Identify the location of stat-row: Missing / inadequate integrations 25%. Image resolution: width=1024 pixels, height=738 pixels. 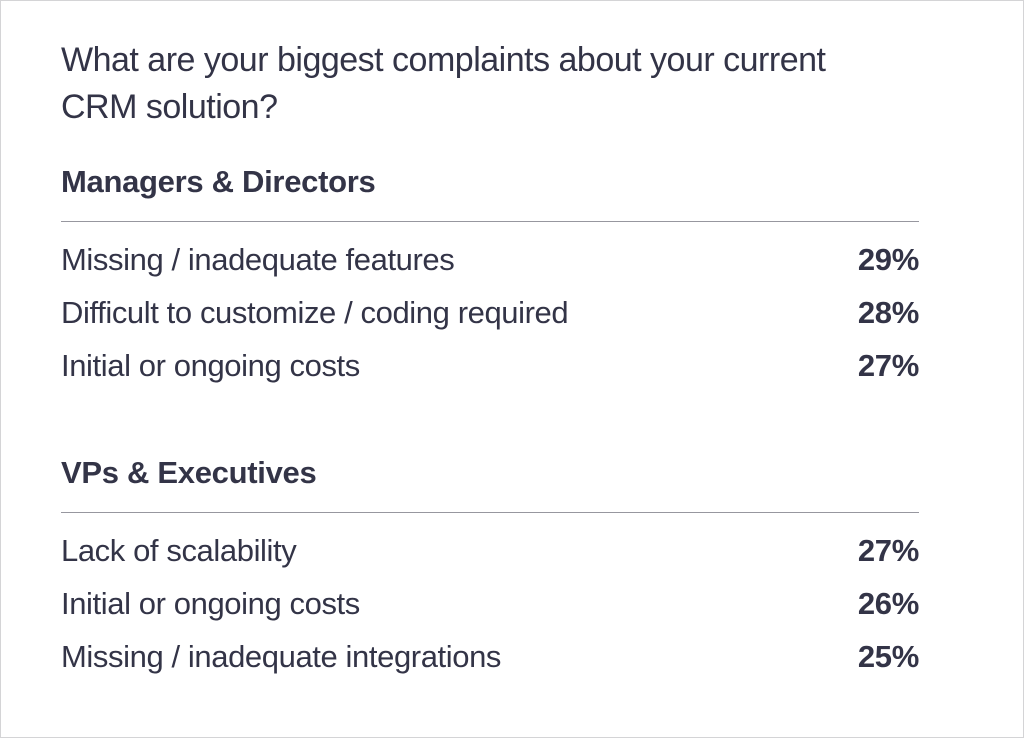
(490, 656).